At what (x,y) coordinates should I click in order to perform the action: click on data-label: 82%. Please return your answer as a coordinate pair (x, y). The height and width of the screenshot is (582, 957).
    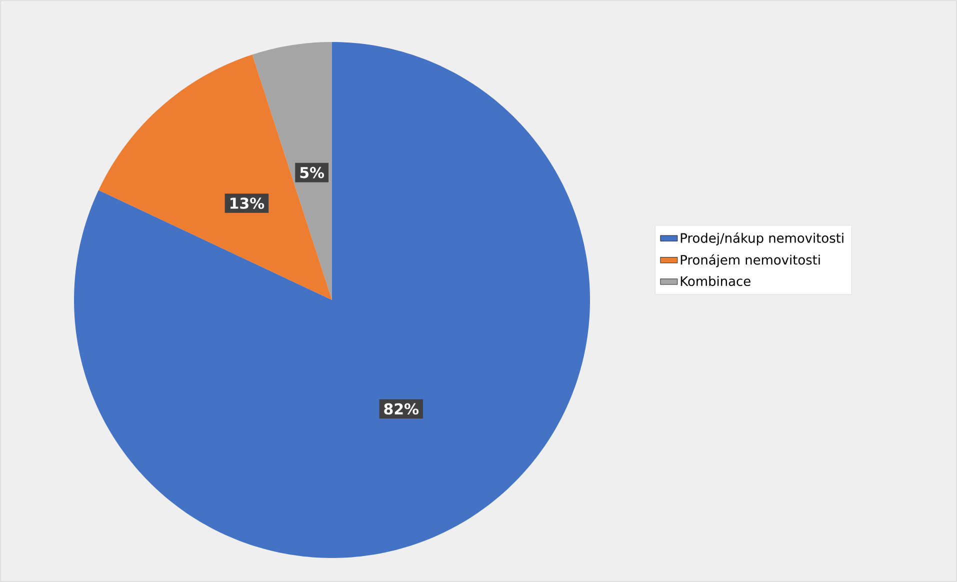
    Looking at the image, I should click on (401, 409).